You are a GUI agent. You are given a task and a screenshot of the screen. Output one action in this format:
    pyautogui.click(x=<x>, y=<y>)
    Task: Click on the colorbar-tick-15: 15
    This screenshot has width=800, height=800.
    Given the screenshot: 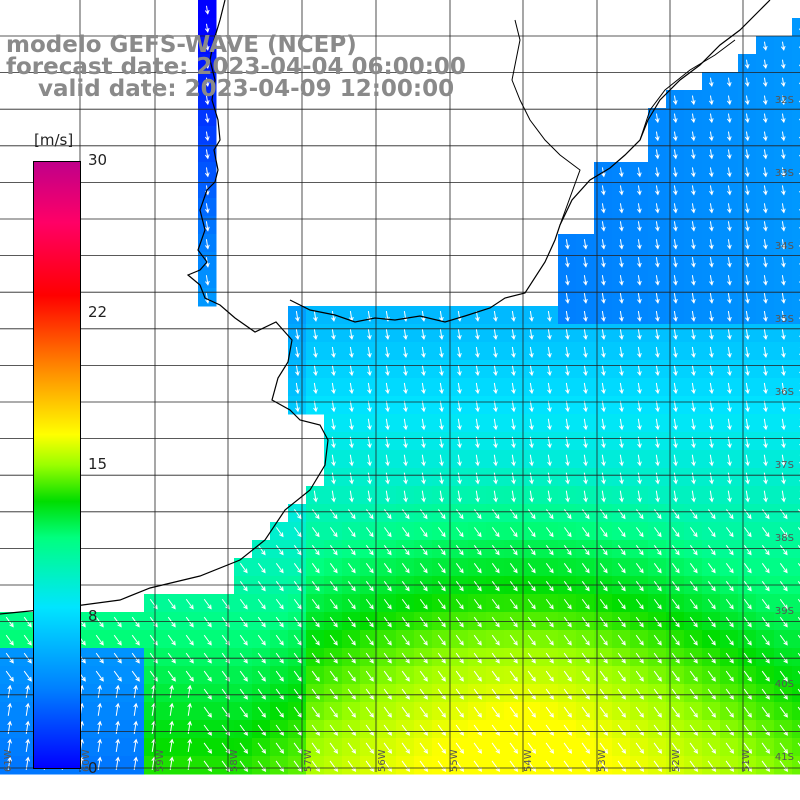 What is the action you would take?
    pyautogui.click(x=98, y=464)
    